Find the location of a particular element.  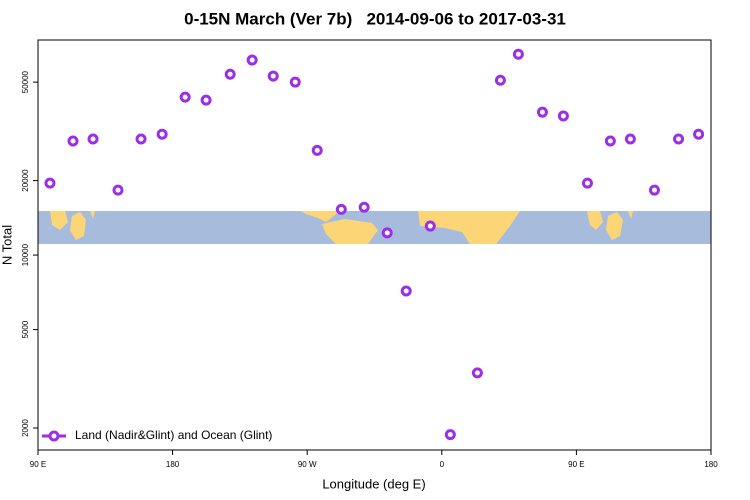

y-tick-label: 2000 is located at coordinates (25, 428).